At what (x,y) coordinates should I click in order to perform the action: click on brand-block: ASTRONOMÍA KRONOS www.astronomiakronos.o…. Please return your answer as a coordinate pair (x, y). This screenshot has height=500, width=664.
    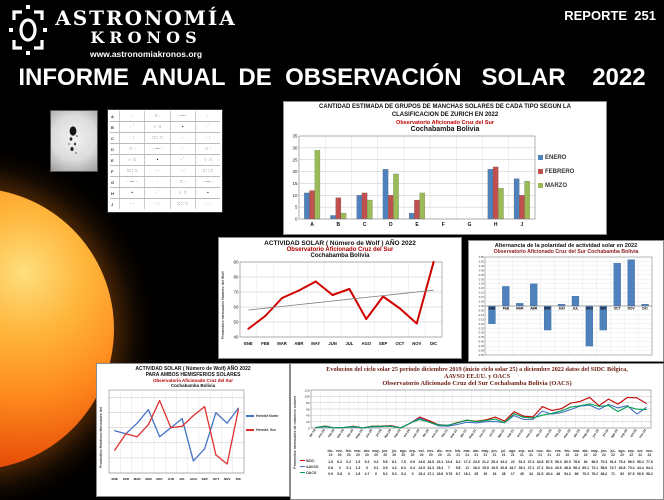
    Looking at the image, I should click on (146, 32).